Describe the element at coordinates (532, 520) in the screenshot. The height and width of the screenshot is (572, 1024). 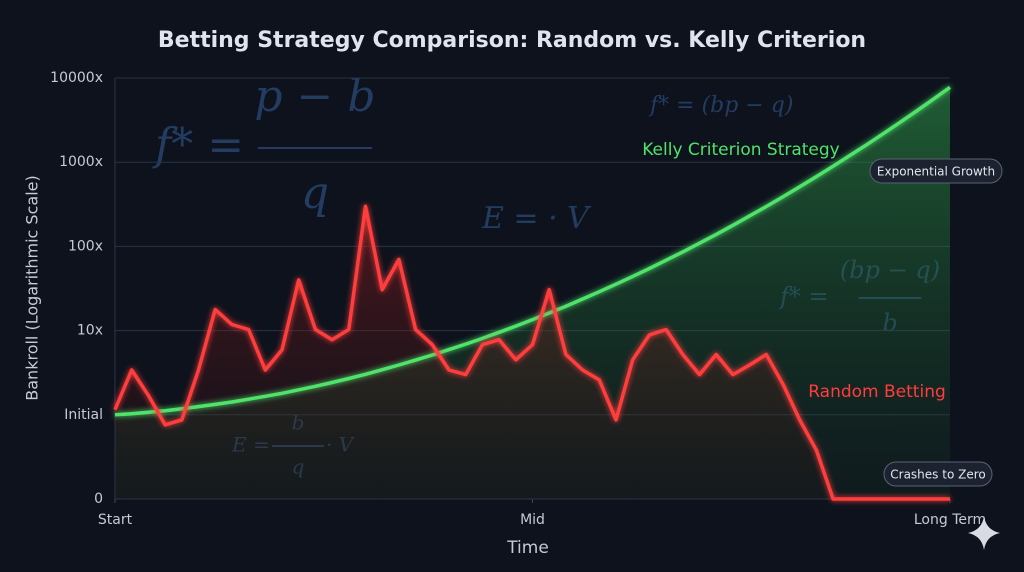
I see `x-tick-label: Mid` at that location.